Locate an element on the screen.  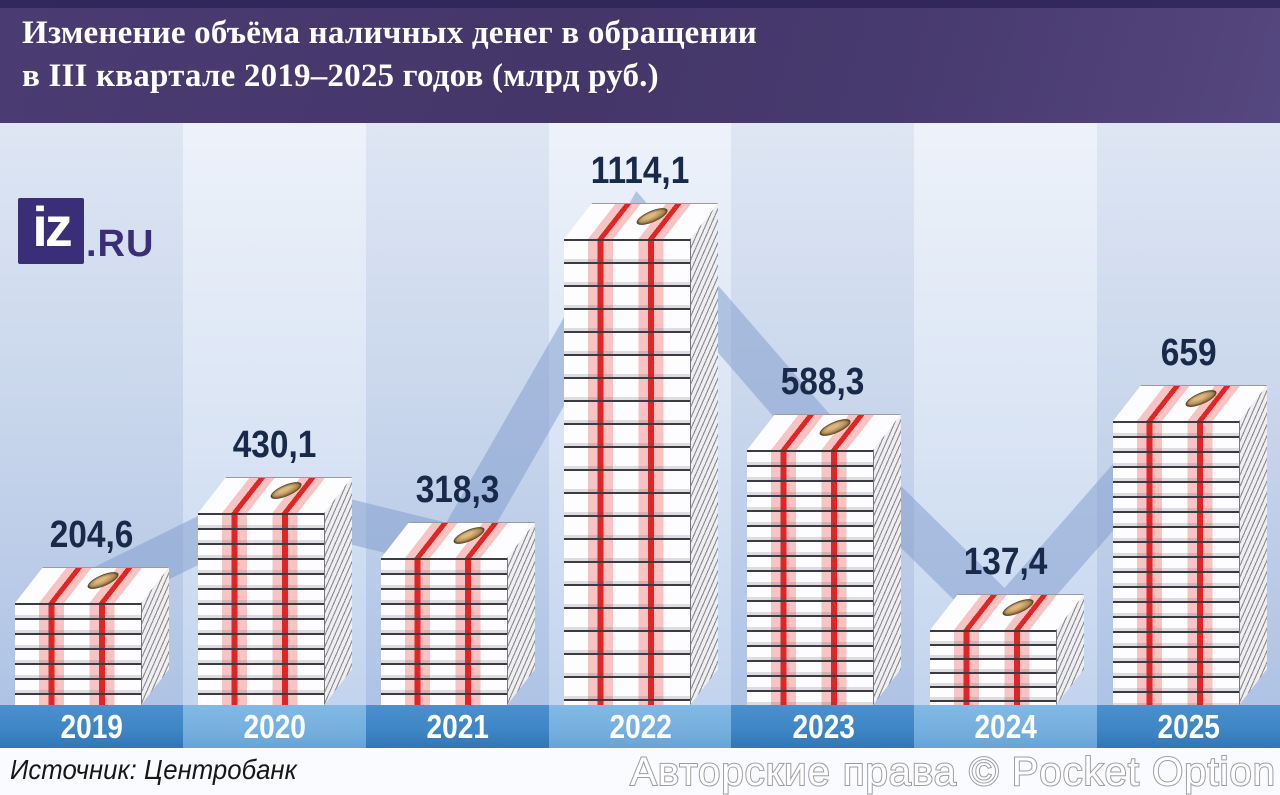
bar-value-label: 204,6 is located at coordinates (100, 535).